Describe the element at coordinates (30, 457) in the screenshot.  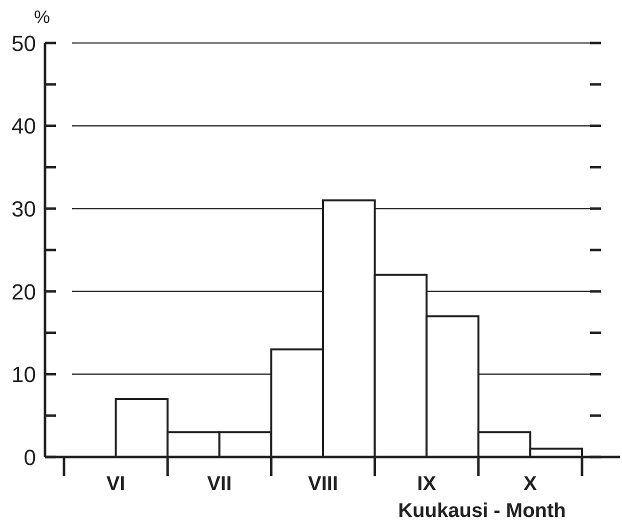
I see `y-tick-label: 0` at that location.